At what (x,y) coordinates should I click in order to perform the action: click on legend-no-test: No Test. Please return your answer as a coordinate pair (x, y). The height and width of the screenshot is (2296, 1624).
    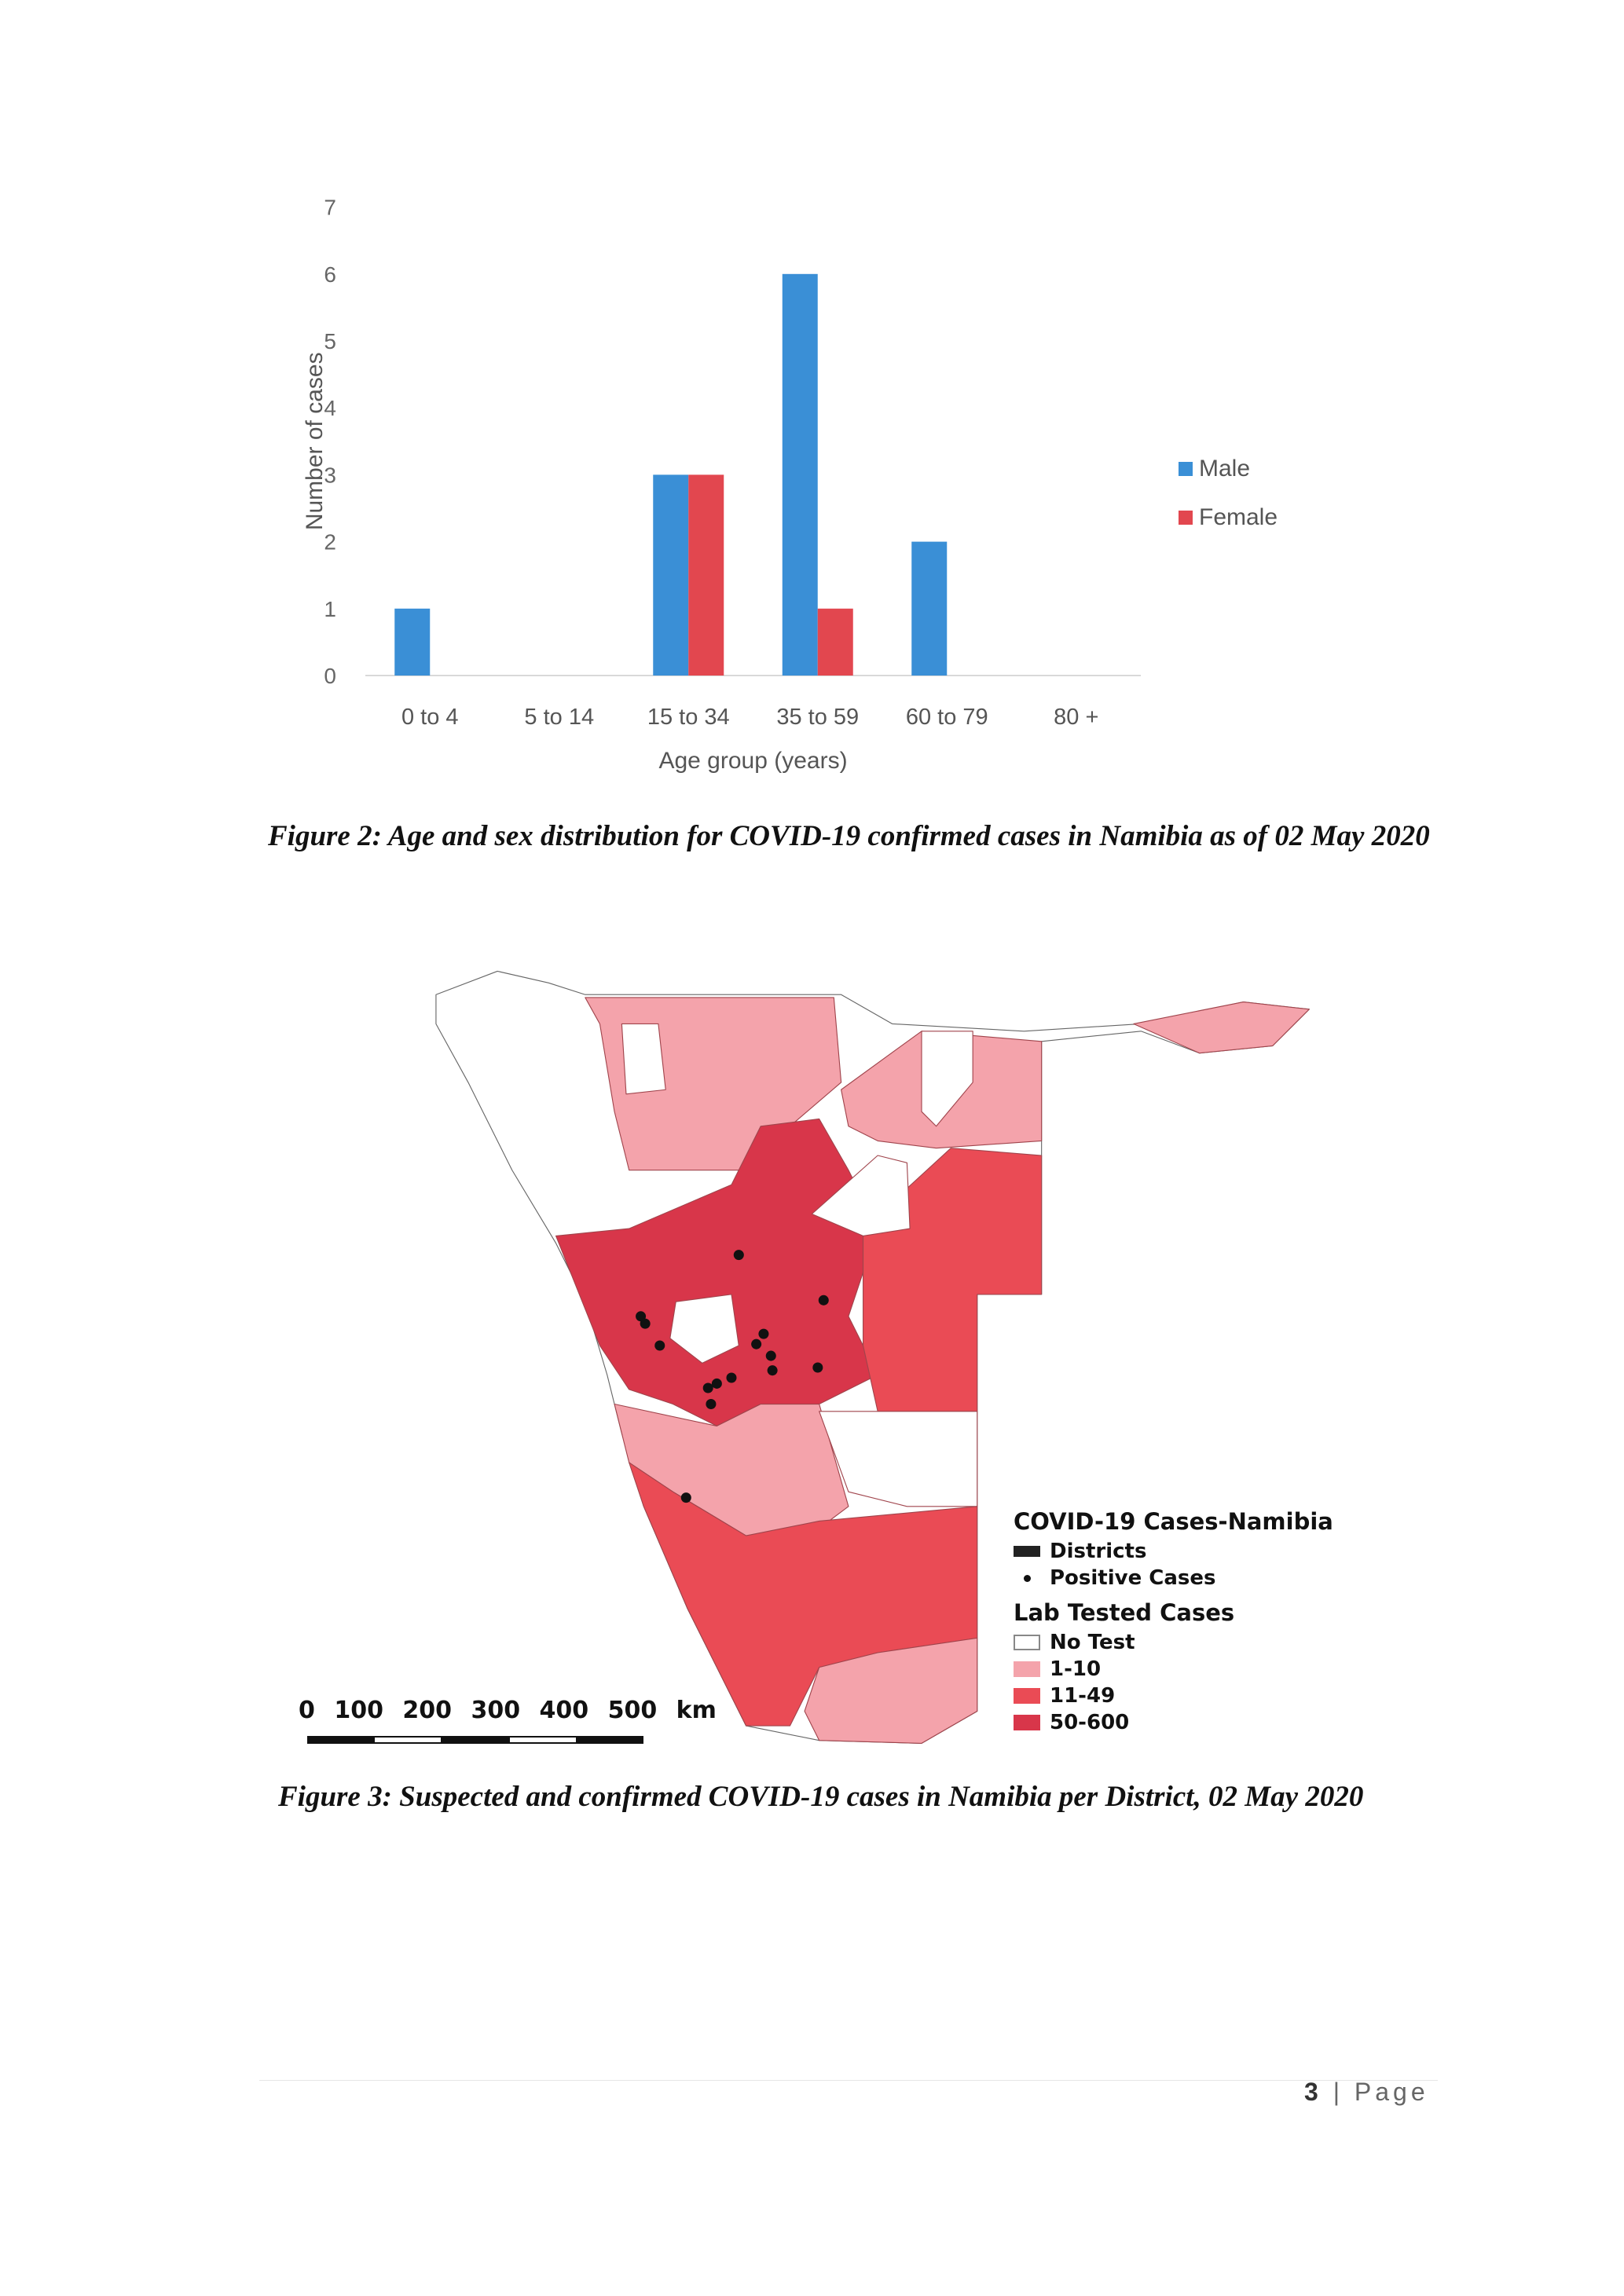
    Looking at the image, I should click on (1092, 1642).